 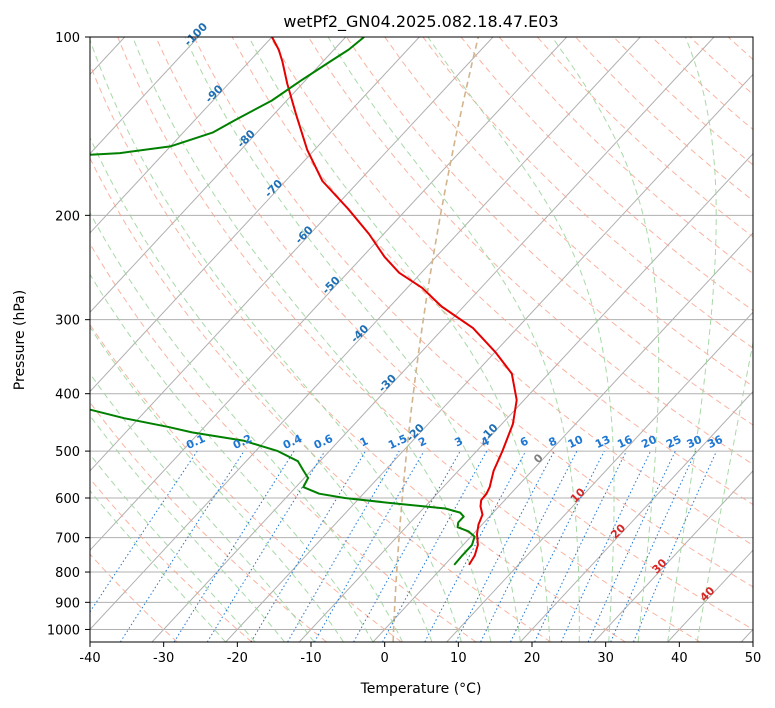 I want to click on mixing-ratio-label: 3, so click(x=459, y=441).